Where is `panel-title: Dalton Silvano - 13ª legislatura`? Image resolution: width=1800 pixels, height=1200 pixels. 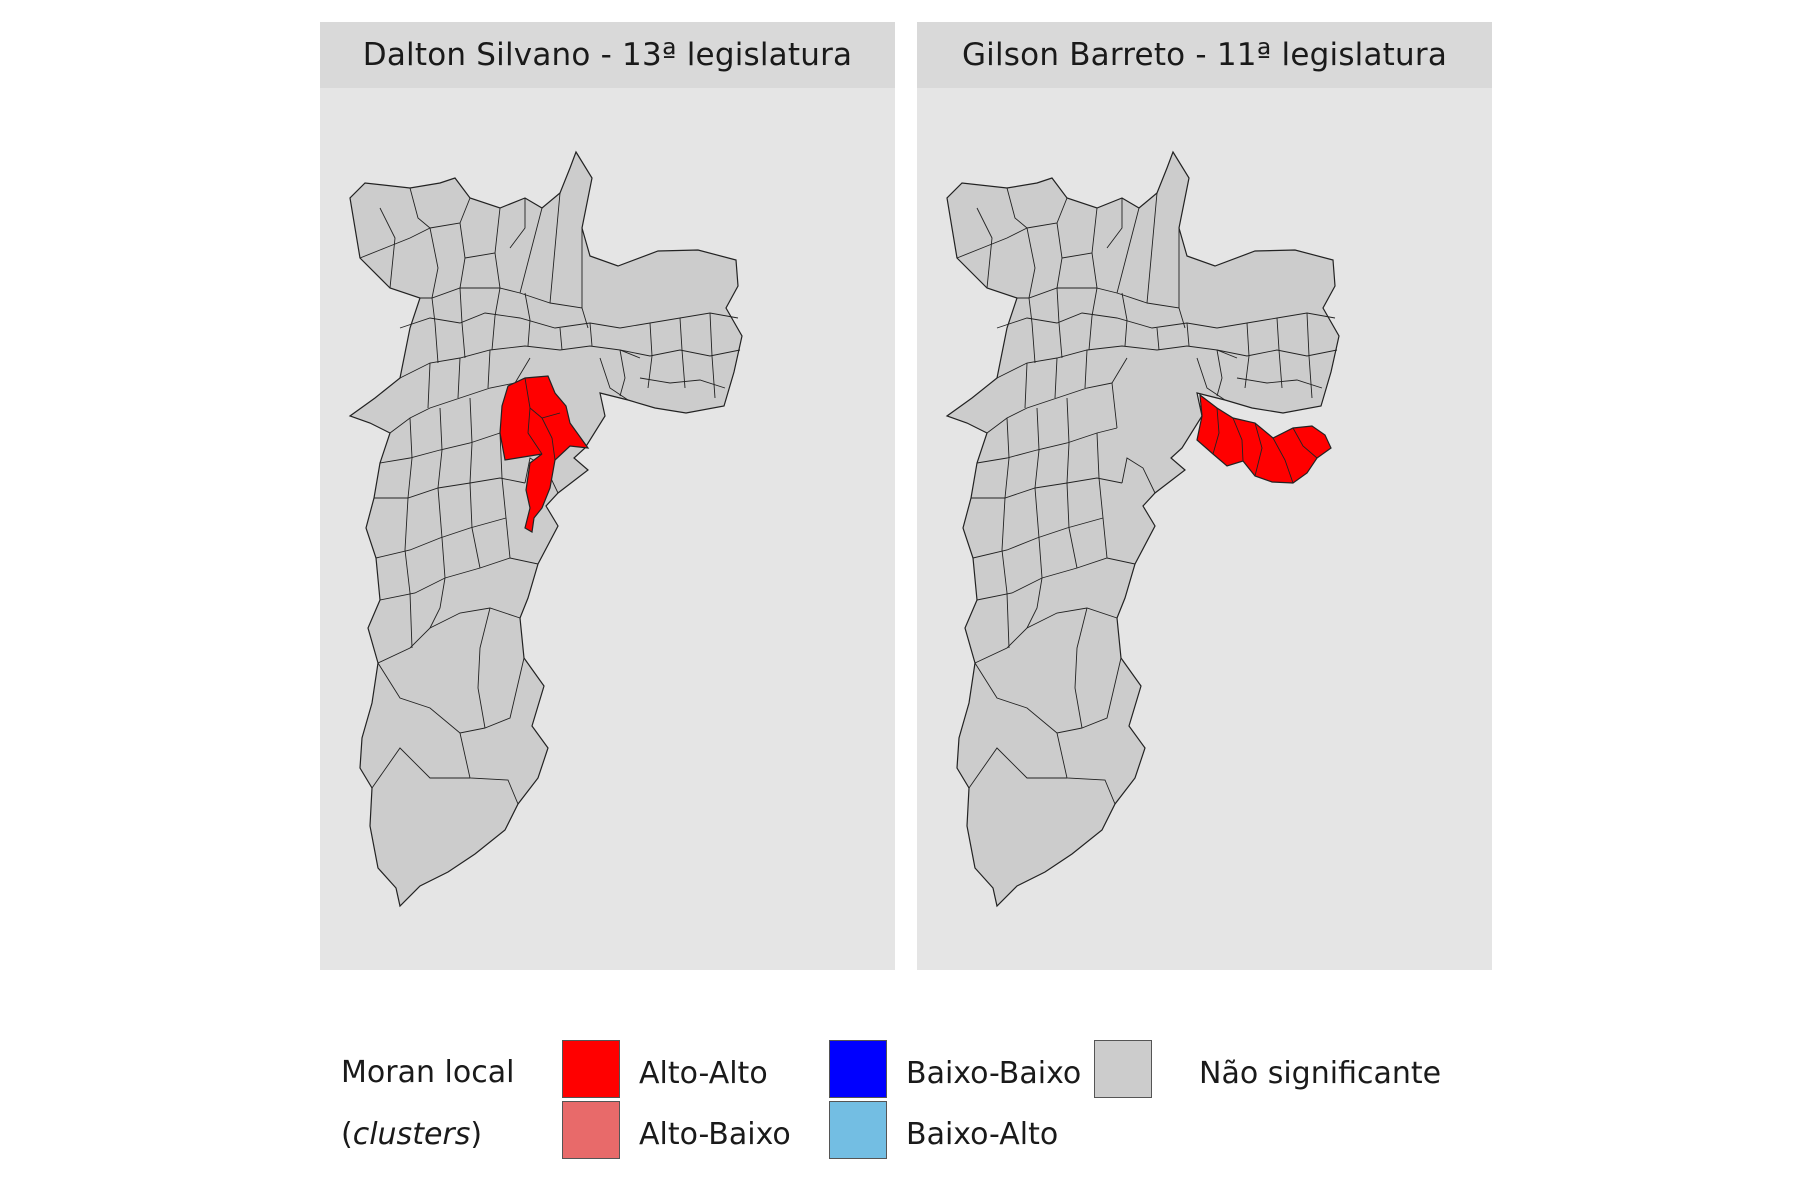 panel-title: Dalton Silvano - 13ª legislatura is located at coordinates (607, 55).